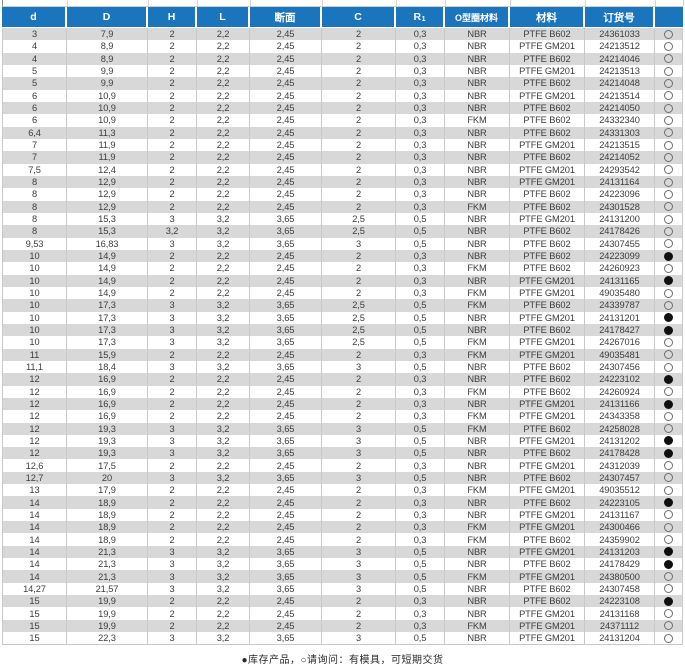  Describe the element at coordinates (223, 17) in the screenshot. I see `column-header-L: L` at that location.